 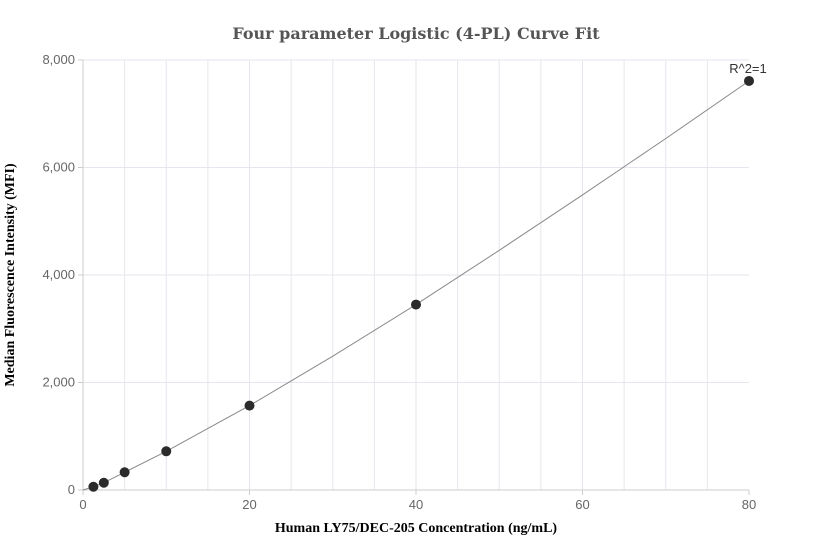 I want to click on r-squared-annotation: R^2=1, so click(x=748, y=68).